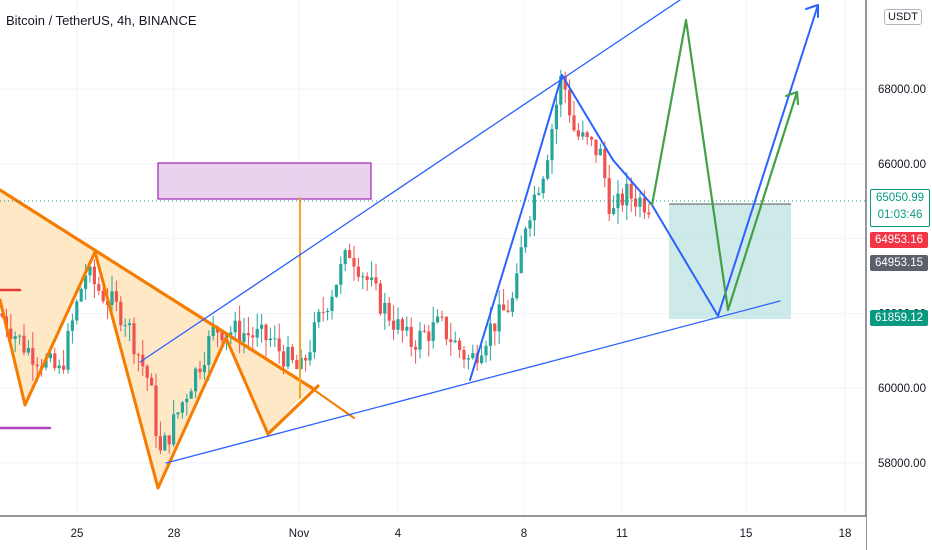 This screenshot has height=550, width=932. Describe the element at coordinates (77, 534) in the screenshot. I see `time-tick-label: 25` at that location.